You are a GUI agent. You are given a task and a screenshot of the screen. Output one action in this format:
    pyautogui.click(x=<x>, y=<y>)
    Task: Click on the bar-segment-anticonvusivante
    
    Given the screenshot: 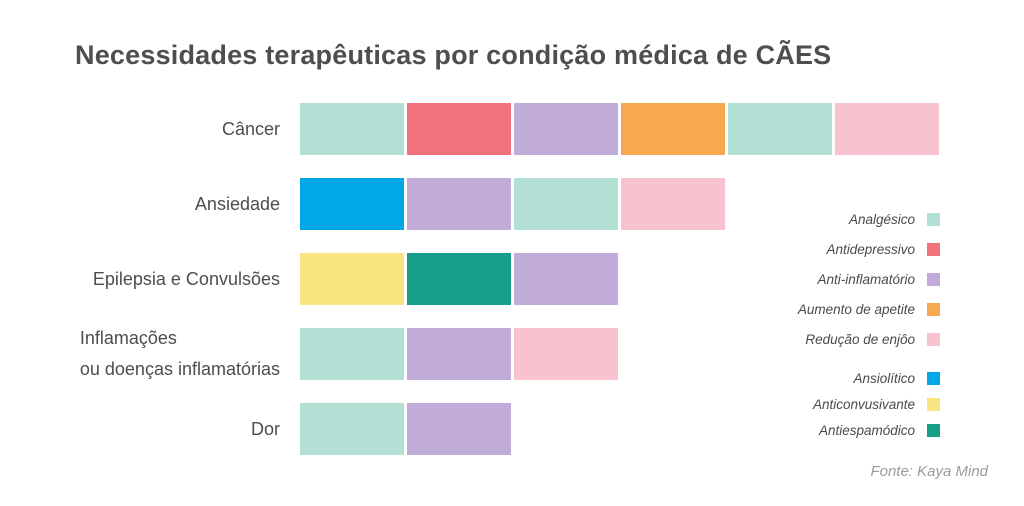 What is the action you would take?
    pyautogui.click(x=352, y=279)
    